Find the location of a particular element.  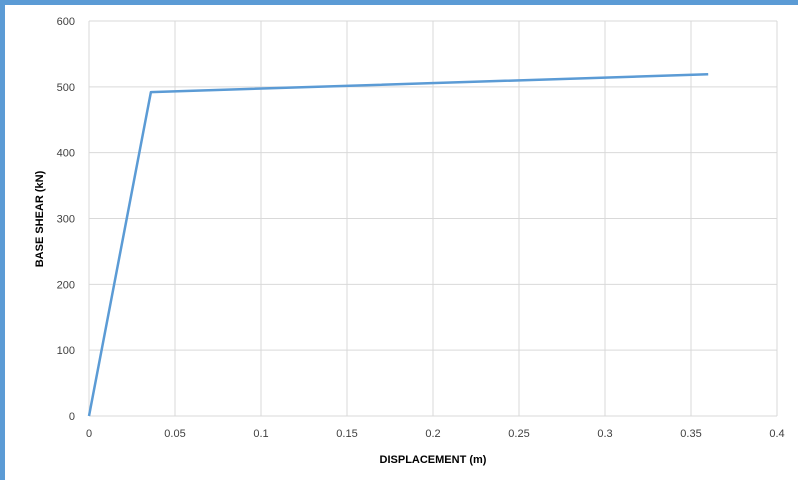

x-tick-labels: 0 0.05 0.1 0.15 0.2 0.25 0.3 0.35 0.4 is located at coordinates (435, 434).